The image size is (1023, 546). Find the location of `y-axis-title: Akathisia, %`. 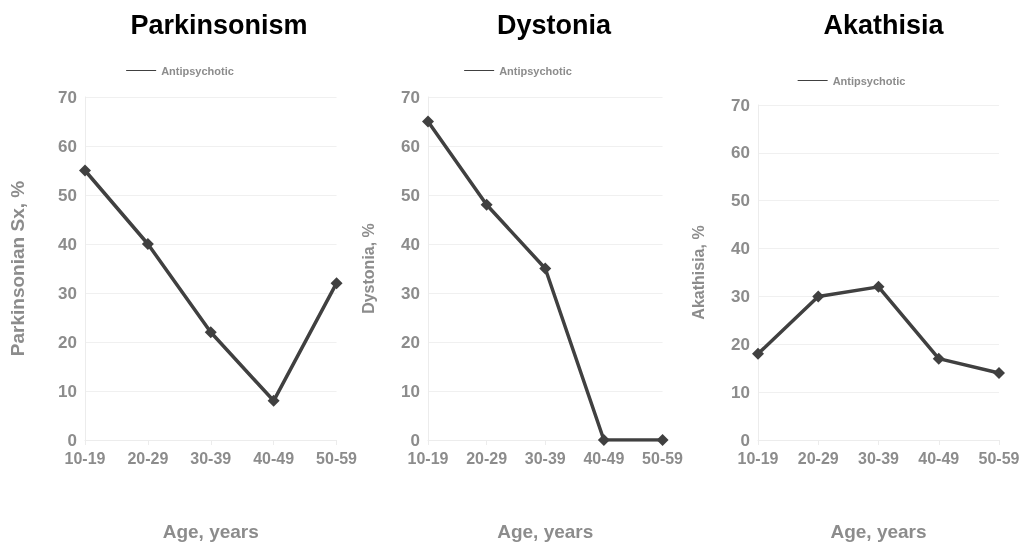

y-axis-title: Akathisia, % is located at coordinates (698, 272).